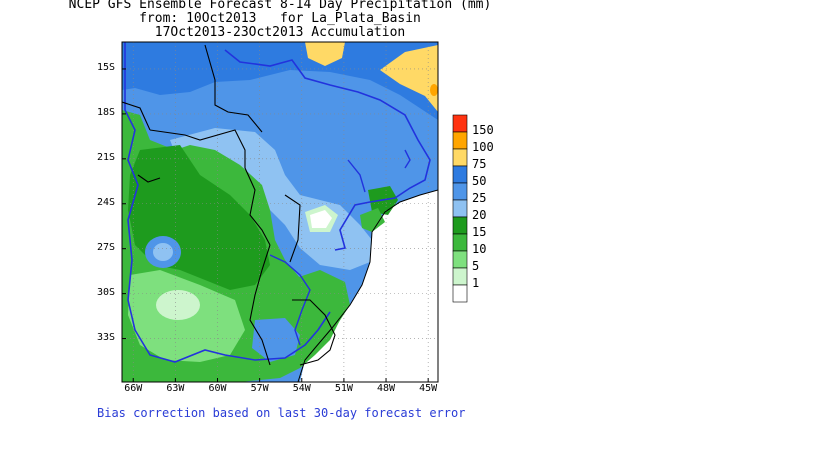 Image resolution: width=819 pixels, height=460 pixels. Describe the element at coordinates (321, 219) in the screenshot. I see `precip-zero-patch` at that location.